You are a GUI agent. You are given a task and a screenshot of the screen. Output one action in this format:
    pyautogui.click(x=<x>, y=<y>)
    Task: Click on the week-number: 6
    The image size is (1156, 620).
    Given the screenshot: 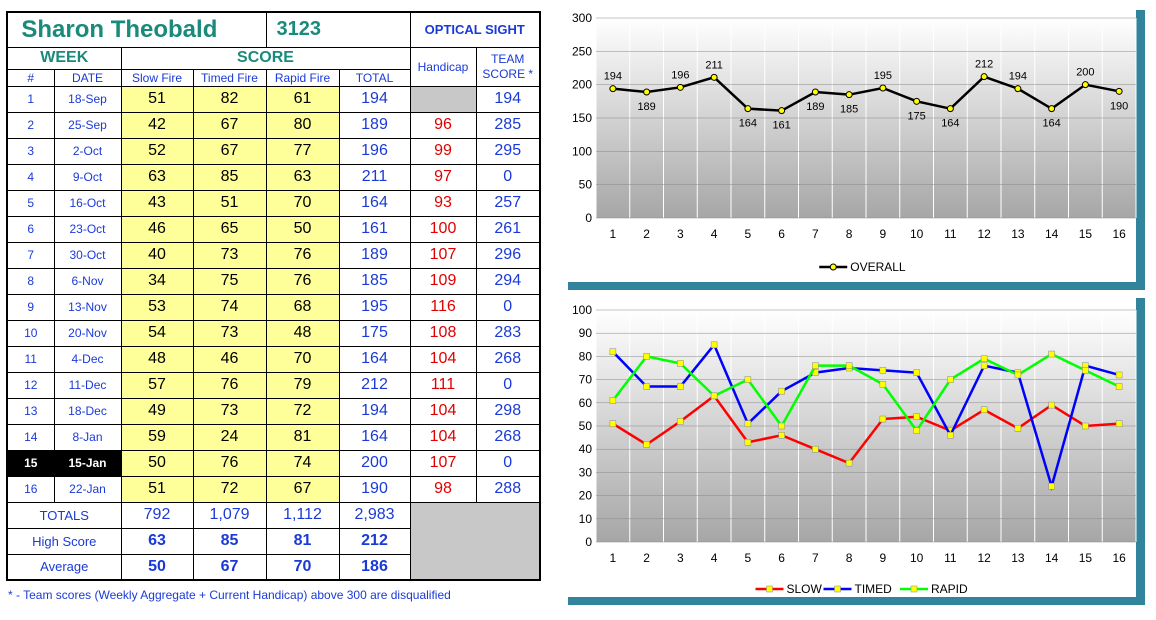 What is the action you would take?
    pyautogui.click(x=30, y=229)
    